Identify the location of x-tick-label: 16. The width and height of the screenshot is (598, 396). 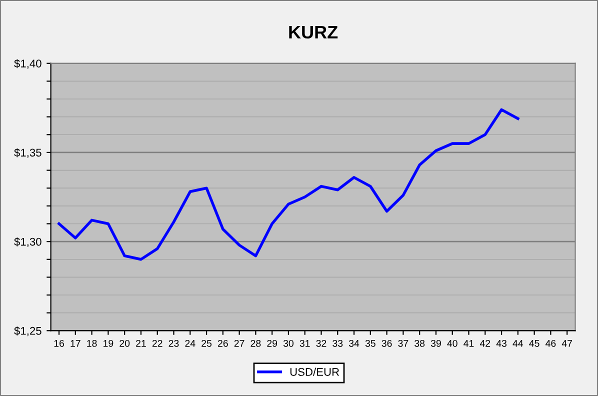
(59, 343).